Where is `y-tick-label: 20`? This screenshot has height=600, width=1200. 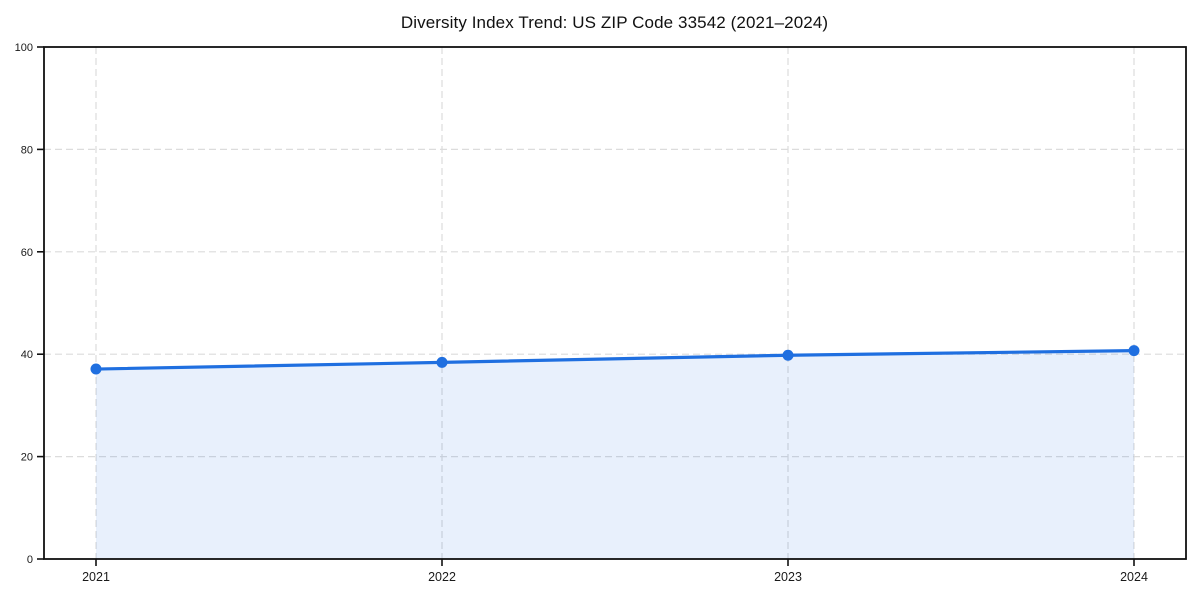 y-tick-label: 20 is located at coordinates (27, 458).